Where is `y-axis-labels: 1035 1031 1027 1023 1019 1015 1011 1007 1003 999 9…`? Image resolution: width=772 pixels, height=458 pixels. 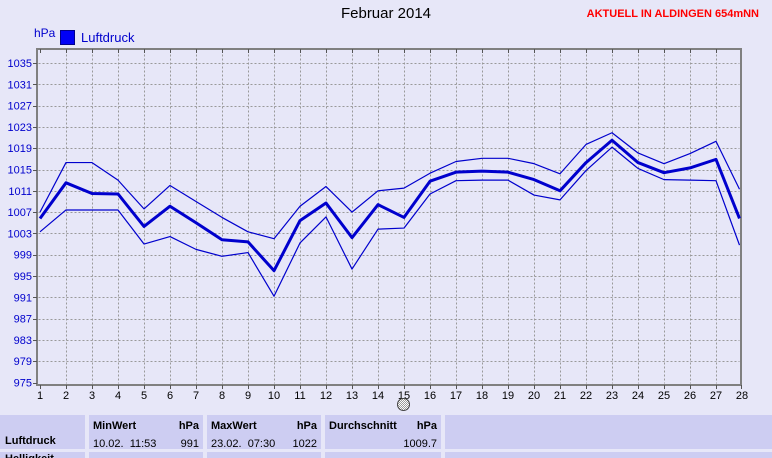 y-axis-labels: 1035 1031 1027 1023 1019 1015 1011 1007 1003 999 9… is located at coordinates (20, 224).